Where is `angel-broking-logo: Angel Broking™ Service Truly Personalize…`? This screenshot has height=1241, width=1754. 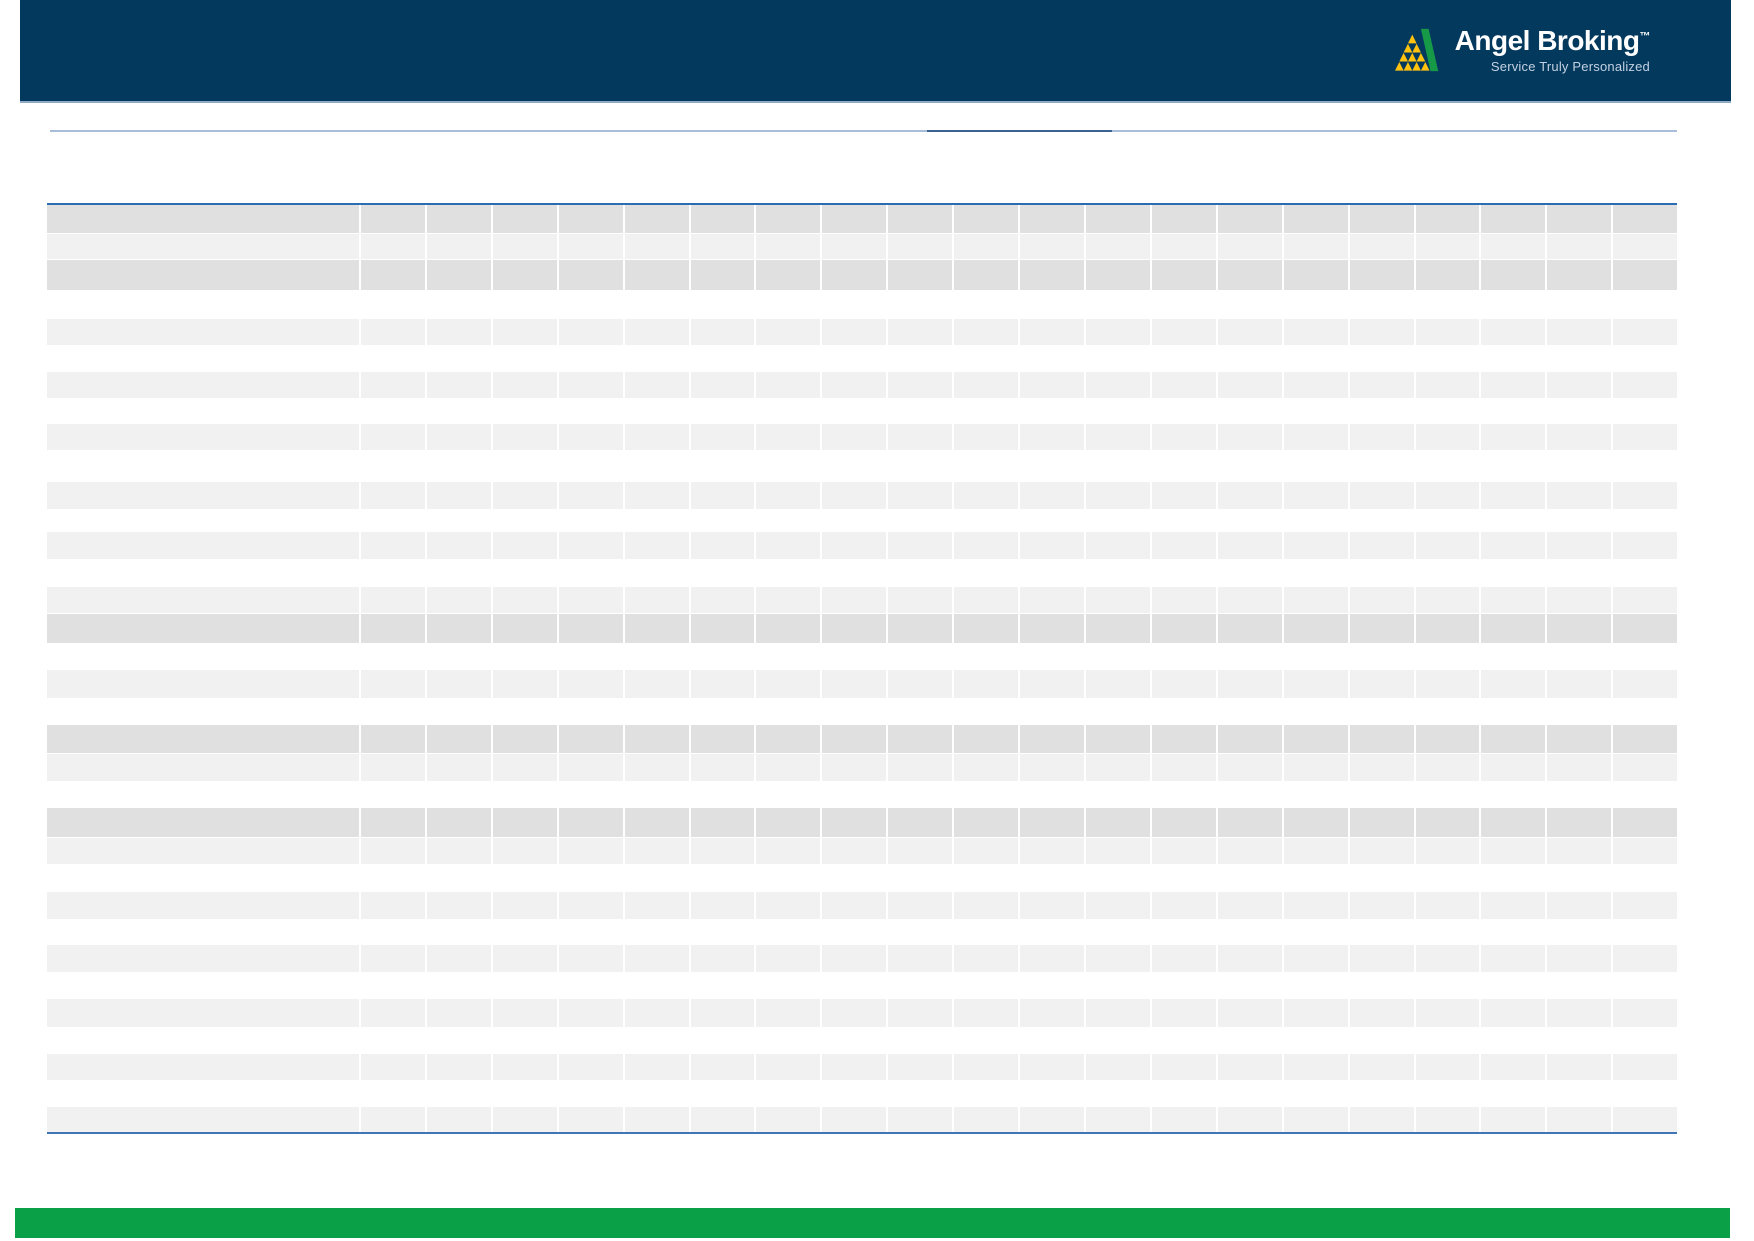 angel-broking-logo: Angel Broking™ Service Truly Personalize… is located at coordinates (1522, 50).